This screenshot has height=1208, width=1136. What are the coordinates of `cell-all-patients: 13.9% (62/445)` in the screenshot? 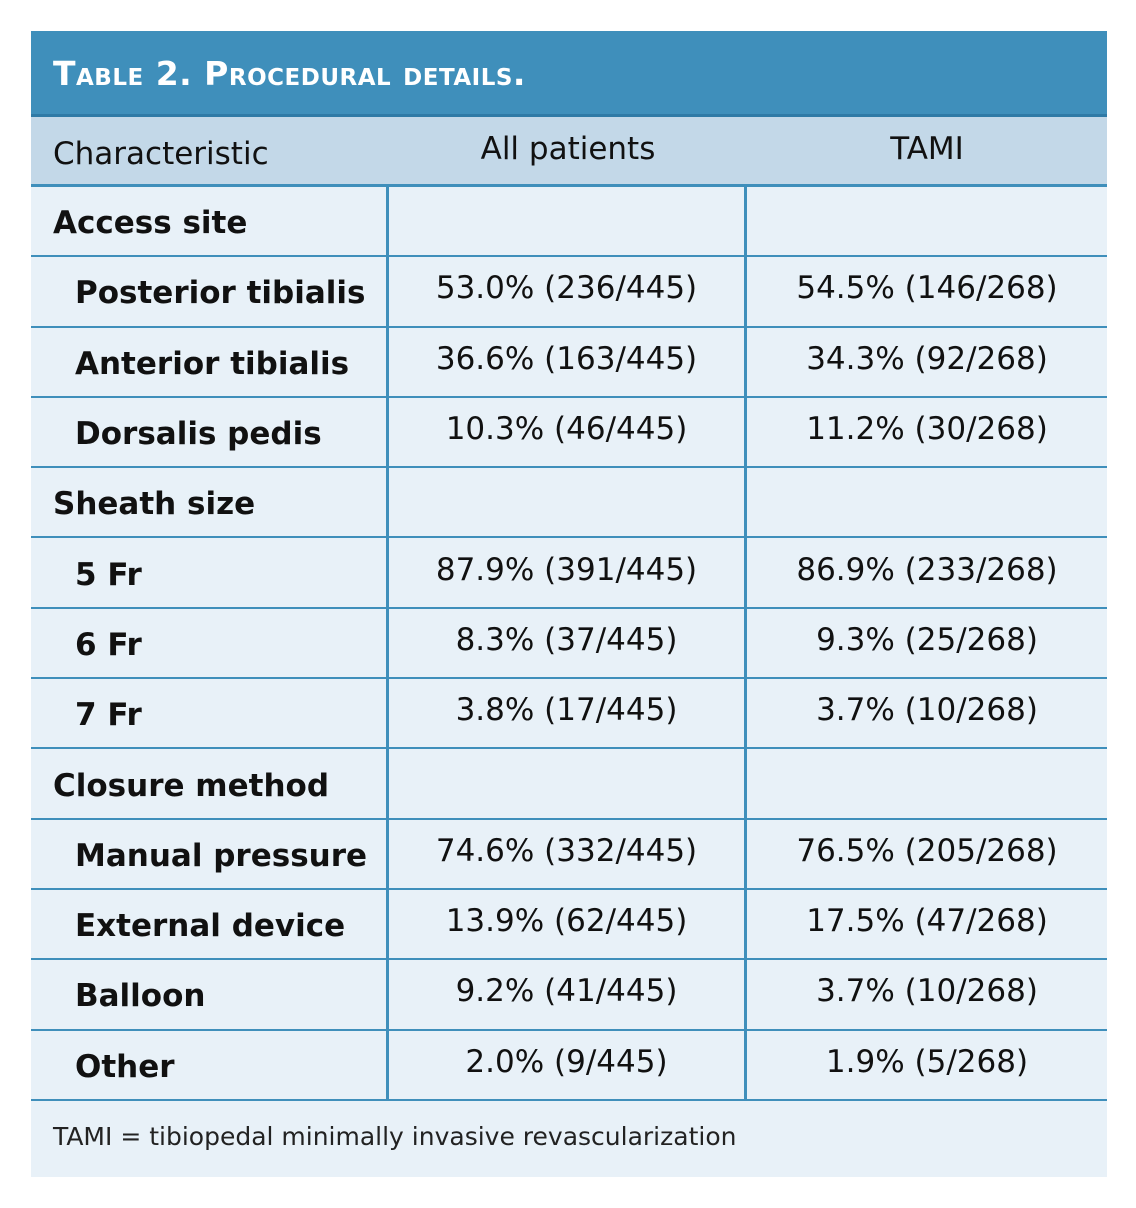 It's located at (568, 924).